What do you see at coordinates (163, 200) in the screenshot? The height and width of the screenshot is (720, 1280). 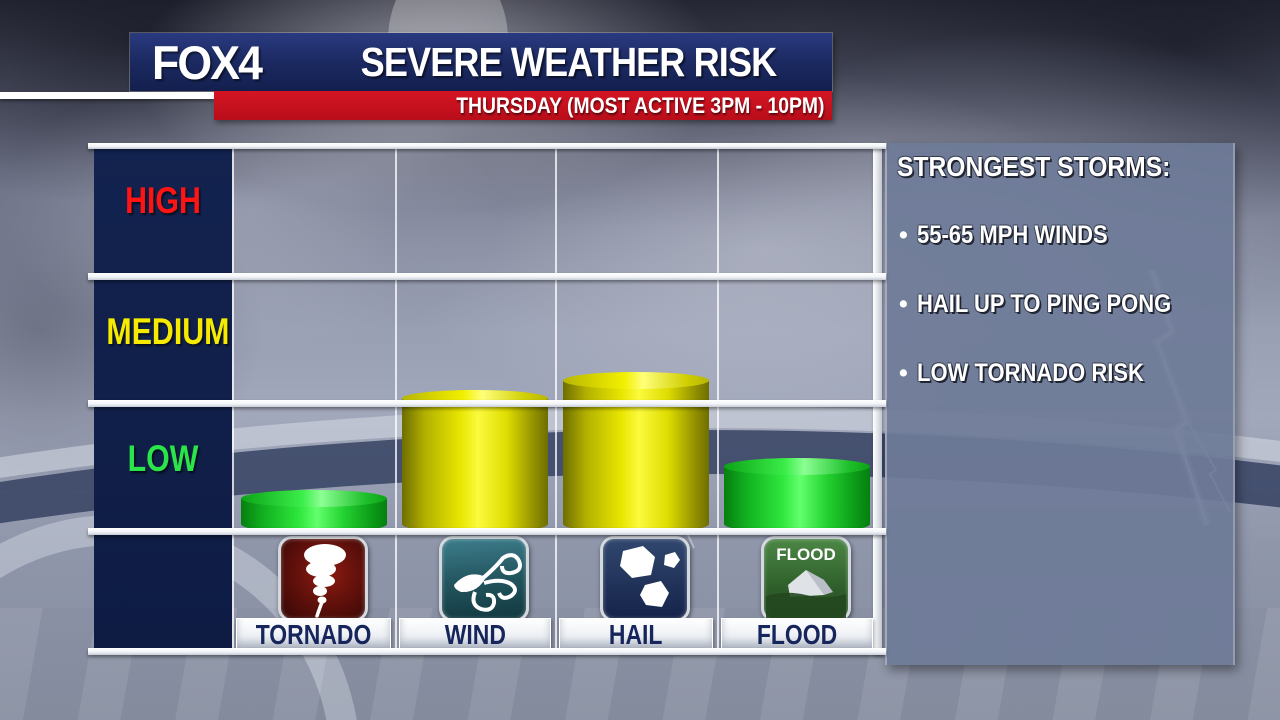 I see `axis-label-high: HIGH` at bounding box center [163, 200].